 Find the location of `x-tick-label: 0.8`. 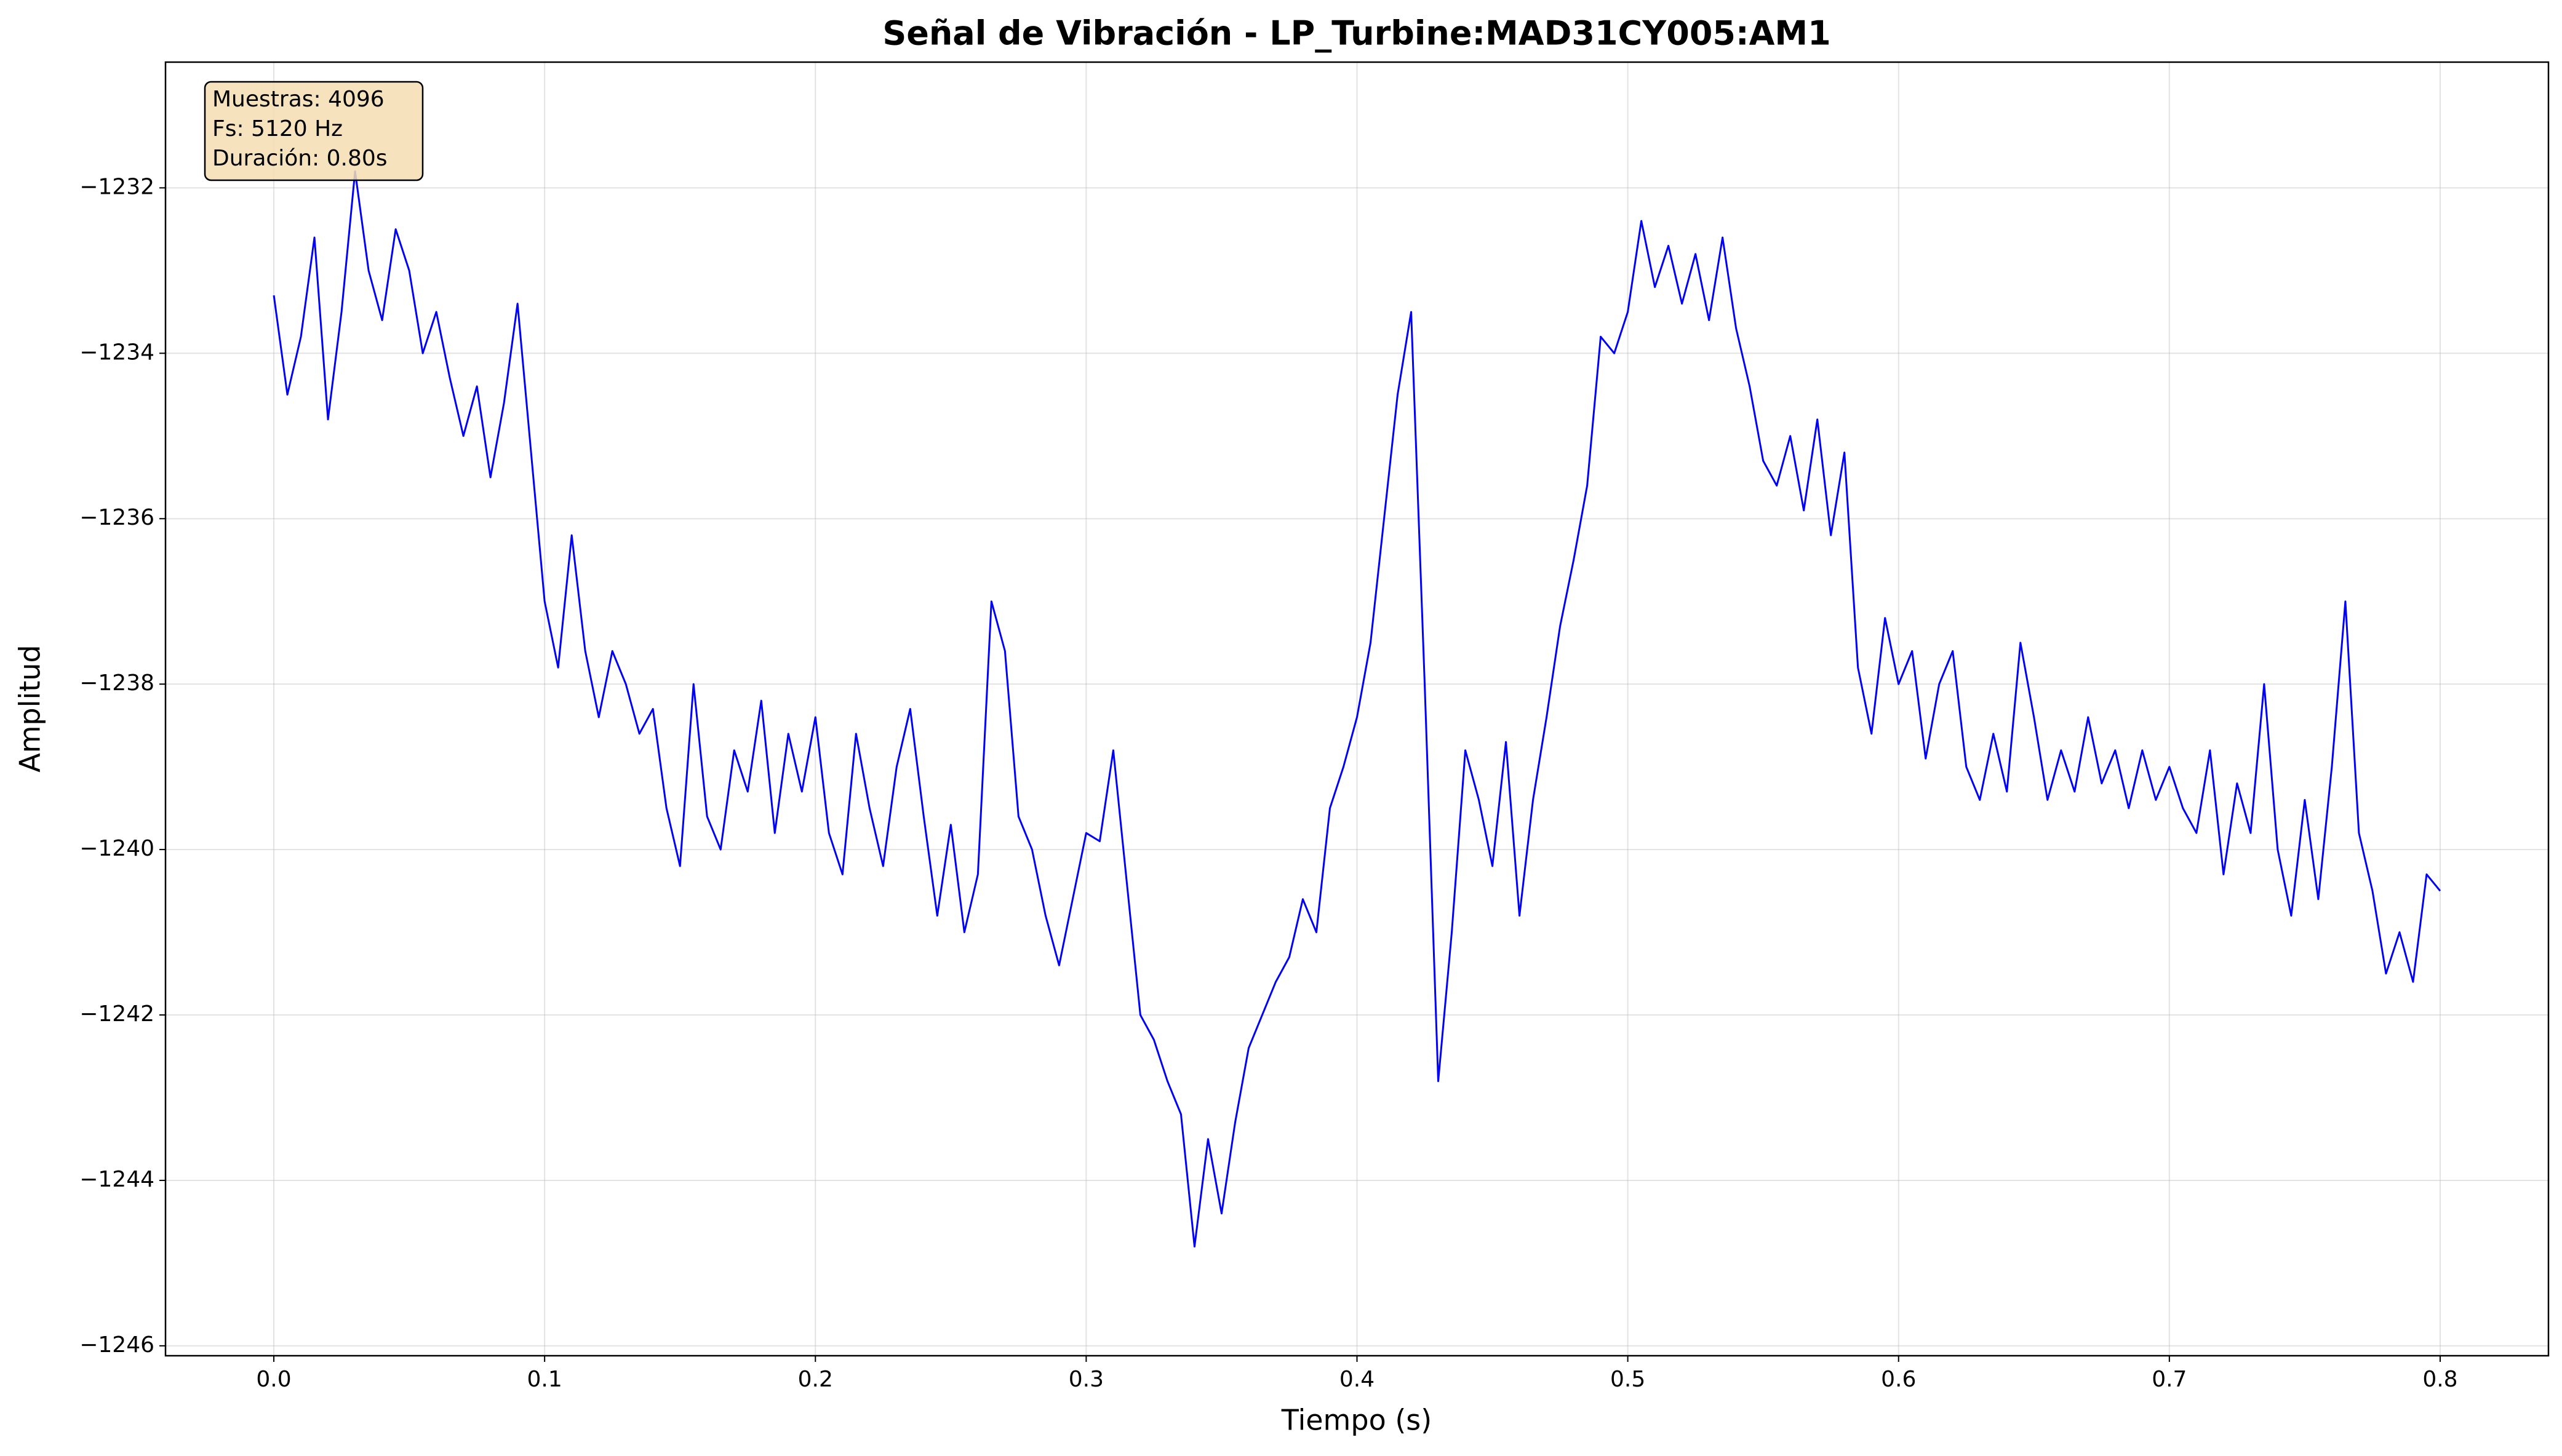

x-tick-label: 0.8 is located at coordinates (2440, 1379).